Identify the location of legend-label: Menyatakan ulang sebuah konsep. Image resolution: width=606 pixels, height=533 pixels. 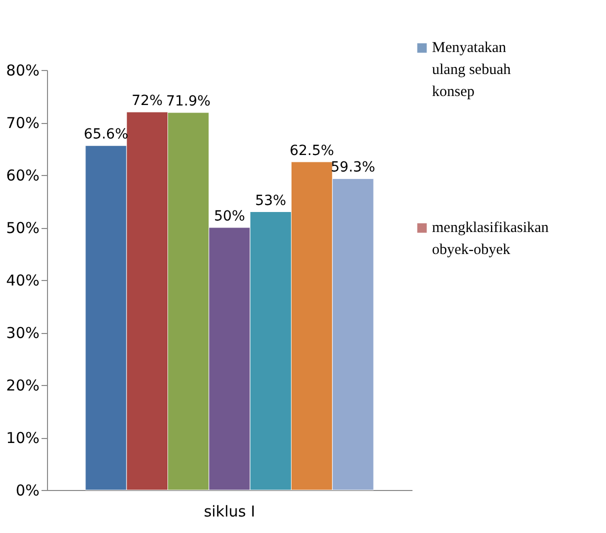
(472, 70).